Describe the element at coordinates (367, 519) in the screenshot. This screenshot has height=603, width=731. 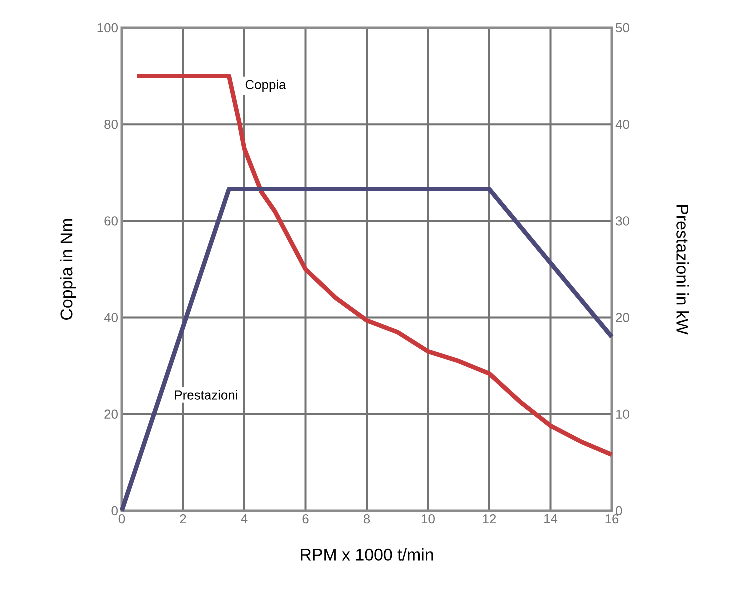
I see `x-tick-label: 8` at that location.